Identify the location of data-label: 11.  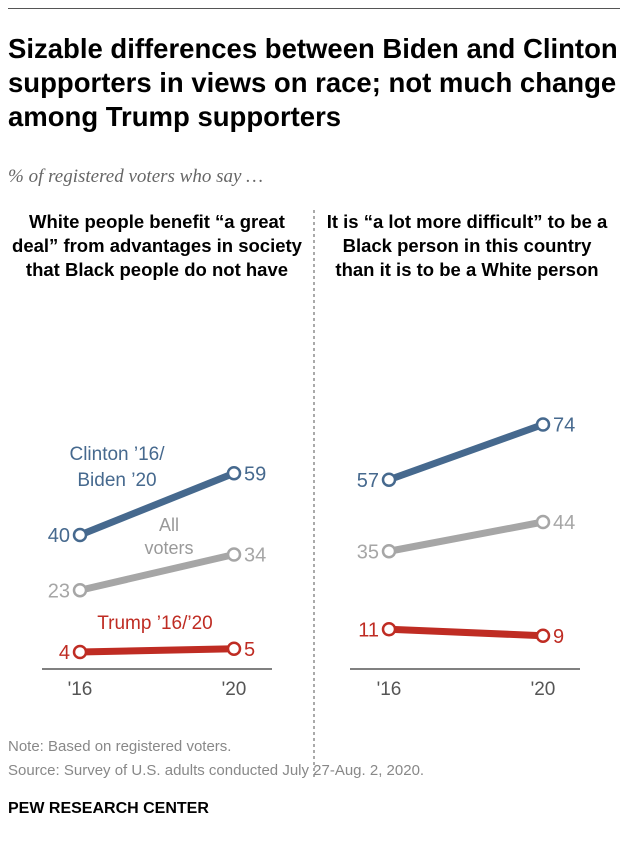
(368, 630).